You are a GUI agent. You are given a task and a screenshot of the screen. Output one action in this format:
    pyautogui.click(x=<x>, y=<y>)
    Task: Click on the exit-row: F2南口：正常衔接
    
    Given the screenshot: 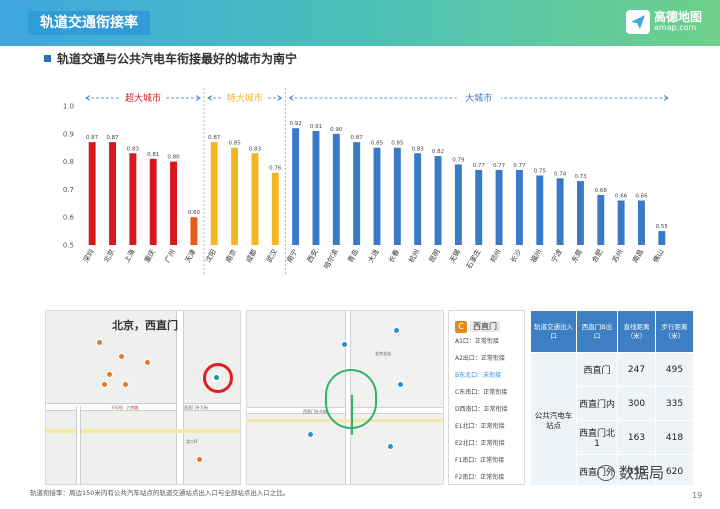 What is the action you would take?
    pyautogui.click(x=480, y=477)
    